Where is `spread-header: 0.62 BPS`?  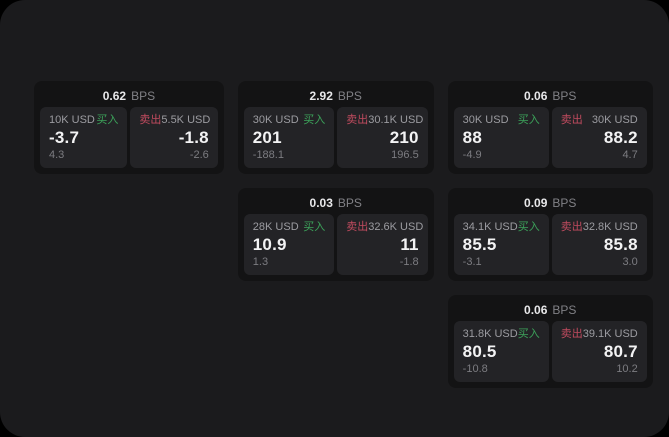
spread-header: 0.62 BPS is located at coordinates (129, 96).